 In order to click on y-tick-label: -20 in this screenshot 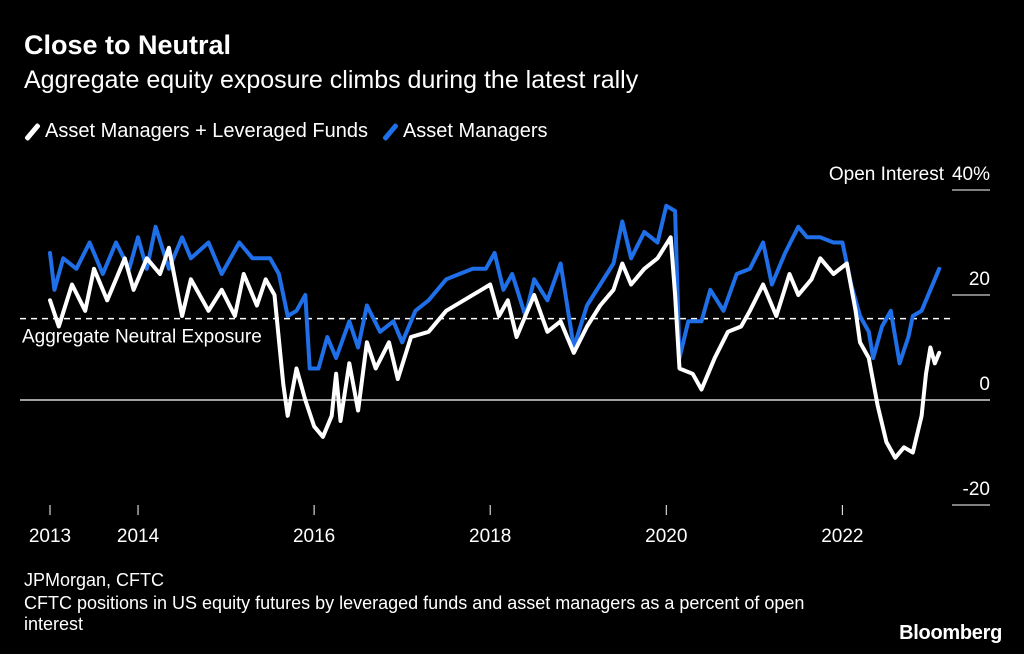, I will do `click(976, 489)`.